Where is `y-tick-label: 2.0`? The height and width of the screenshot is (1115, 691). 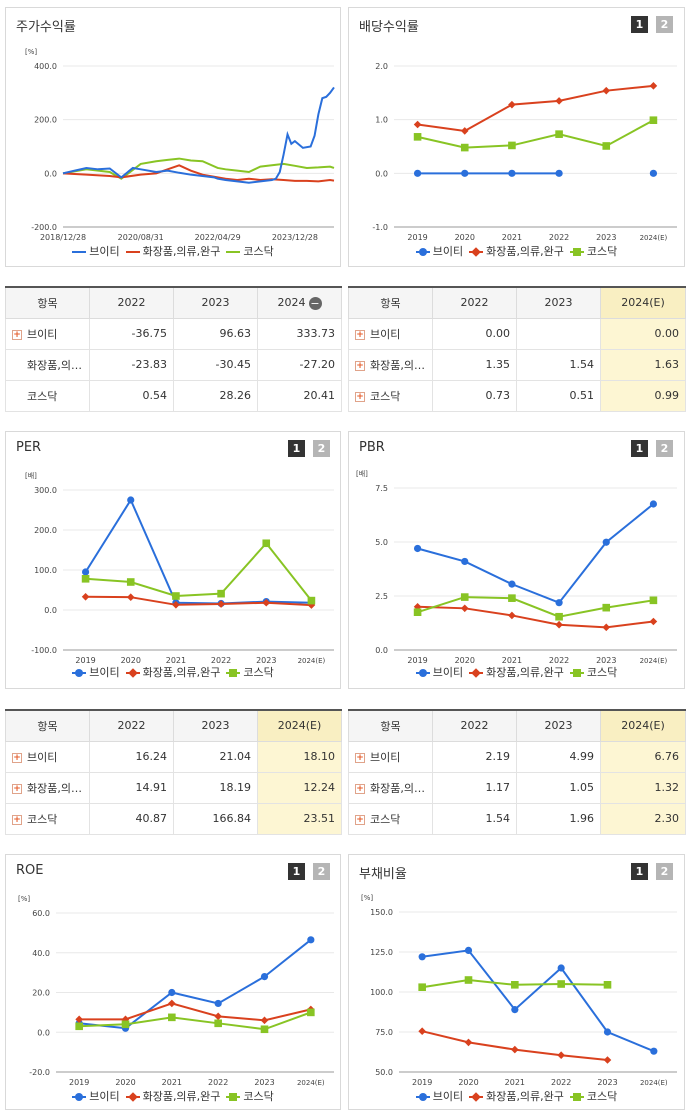 y-tick-label: 2.0 is located at coordinates (381, 66).